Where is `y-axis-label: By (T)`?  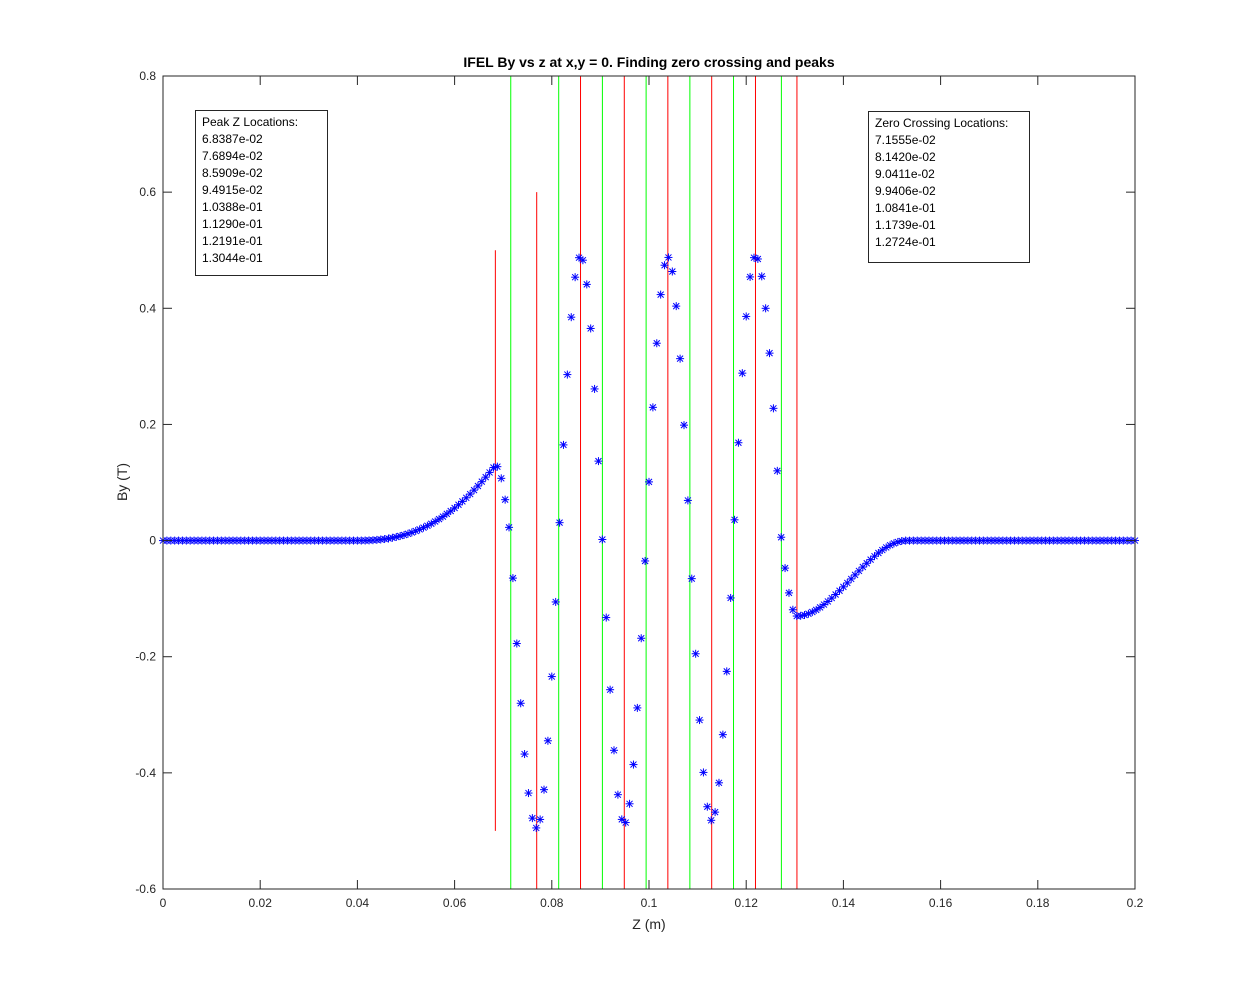
y-axis-label: By (T) is located at coordinates (122, 482).